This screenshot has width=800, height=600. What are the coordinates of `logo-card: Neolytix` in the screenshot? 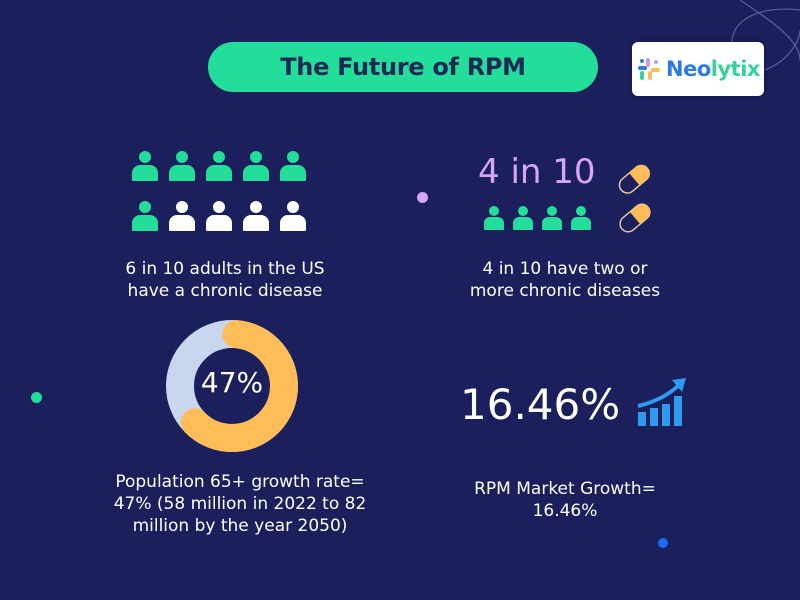 It's located at (698, 69).